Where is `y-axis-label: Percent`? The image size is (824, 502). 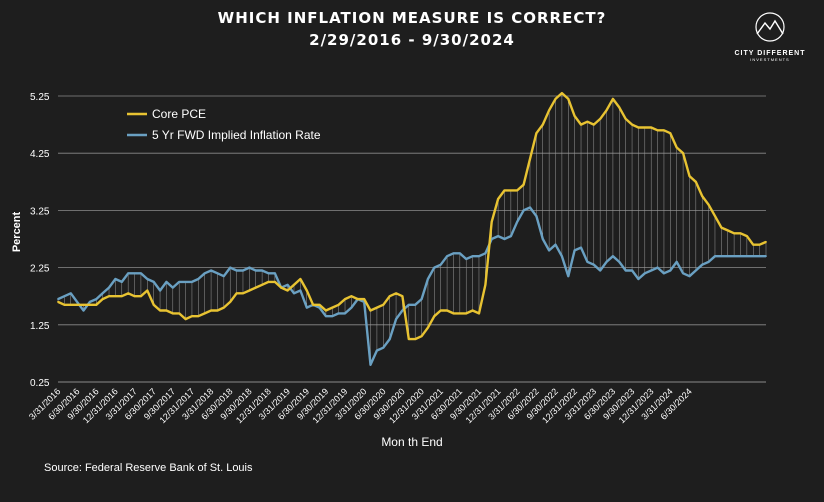 y-axis-label: Percent is located at coordinates (17, 231).